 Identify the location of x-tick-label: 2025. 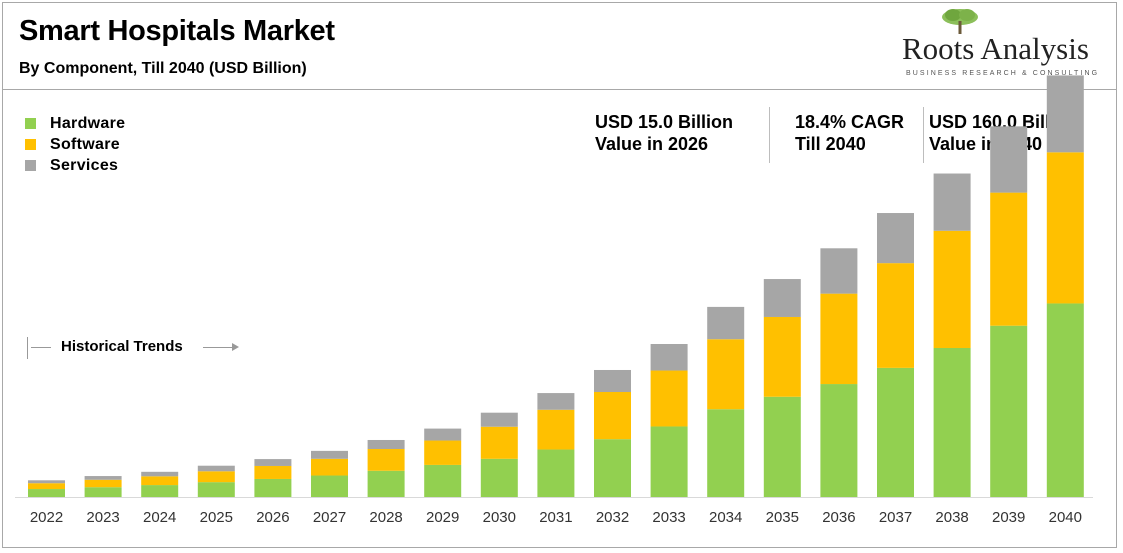
(216, 517).